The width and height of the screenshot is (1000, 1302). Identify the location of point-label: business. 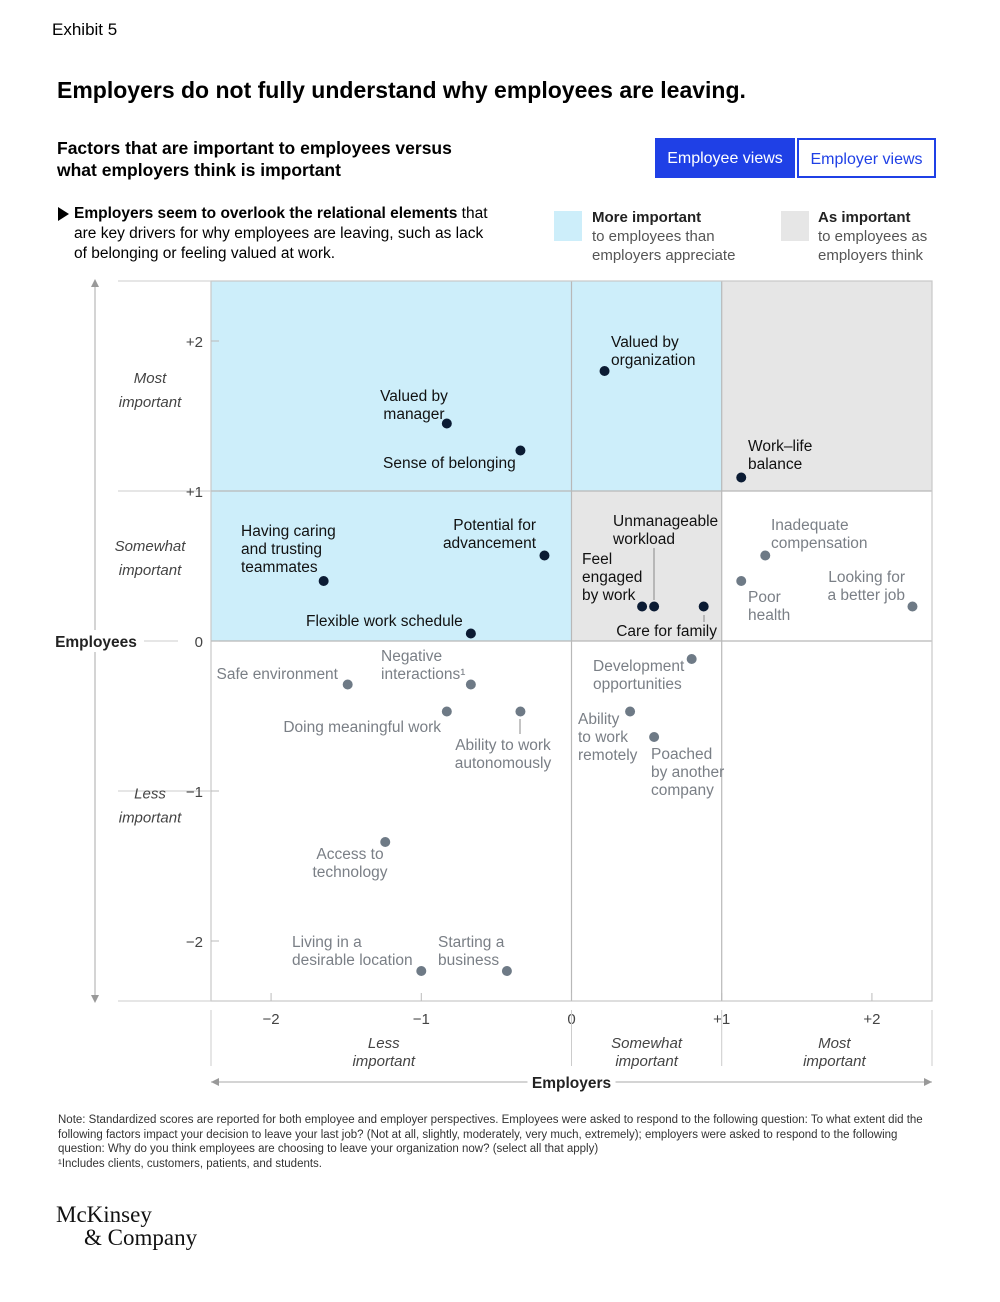
(468, 960).